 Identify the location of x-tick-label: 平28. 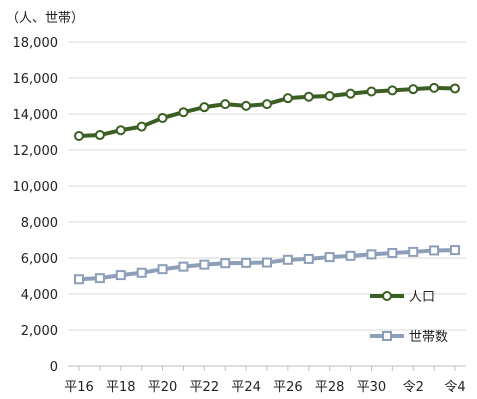
(330, 387).